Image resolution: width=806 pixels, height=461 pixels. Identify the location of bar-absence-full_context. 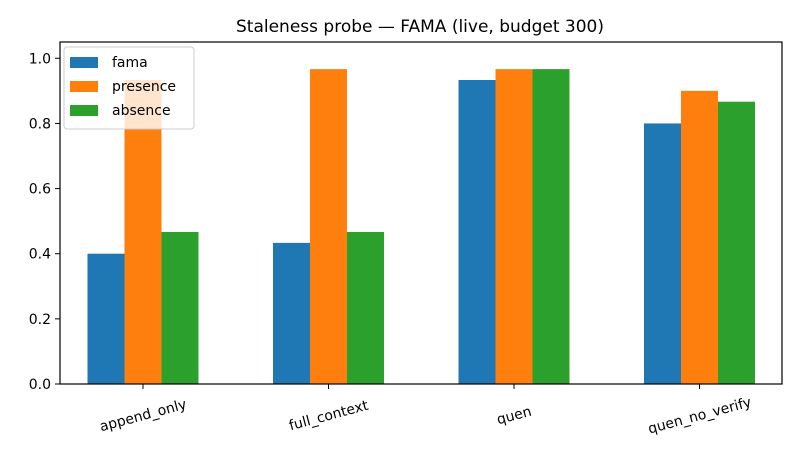
(365, 307).